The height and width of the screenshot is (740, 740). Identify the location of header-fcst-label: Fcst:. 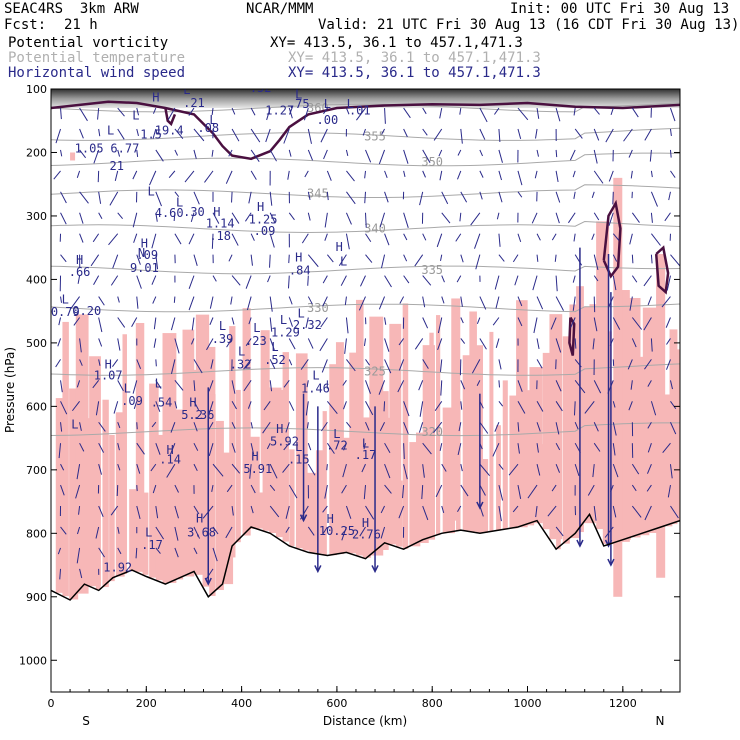
(25, 25).